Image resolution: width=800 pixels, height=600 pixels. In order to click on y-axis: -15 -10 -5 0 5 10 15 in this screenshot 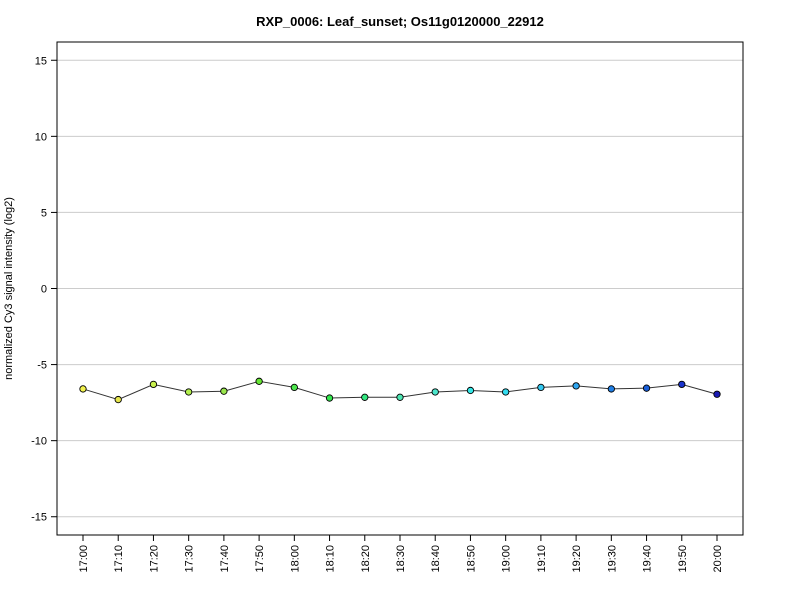, I will do `click(44, 289)`.